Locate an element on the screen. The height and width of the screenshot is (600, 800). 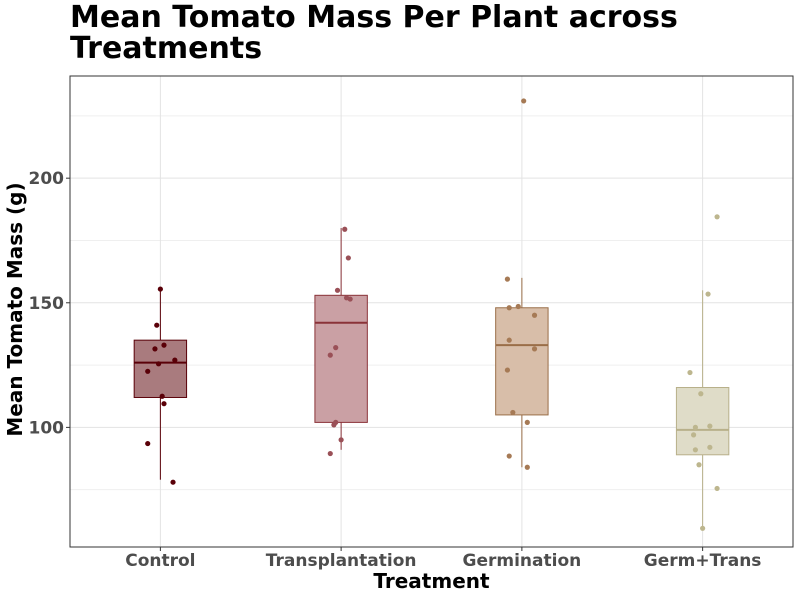
box-control is located at coordinates (160, 383).